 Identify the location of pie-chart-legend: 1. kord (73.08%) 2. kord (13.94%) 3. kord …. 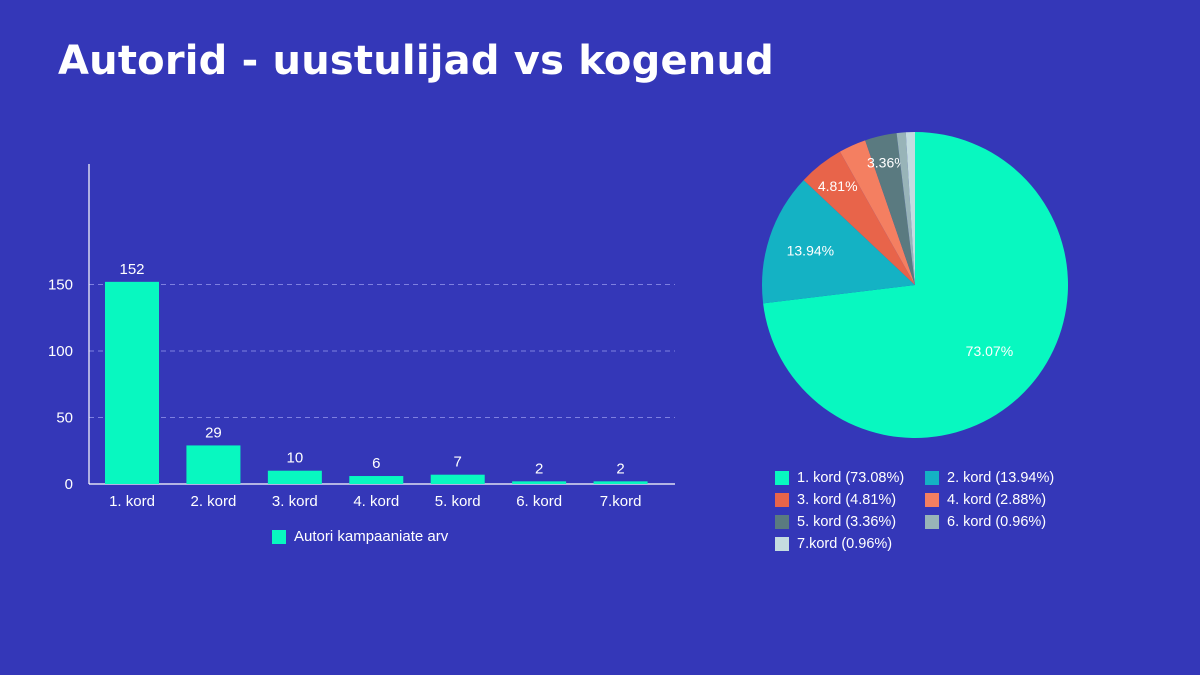
(925, 511).